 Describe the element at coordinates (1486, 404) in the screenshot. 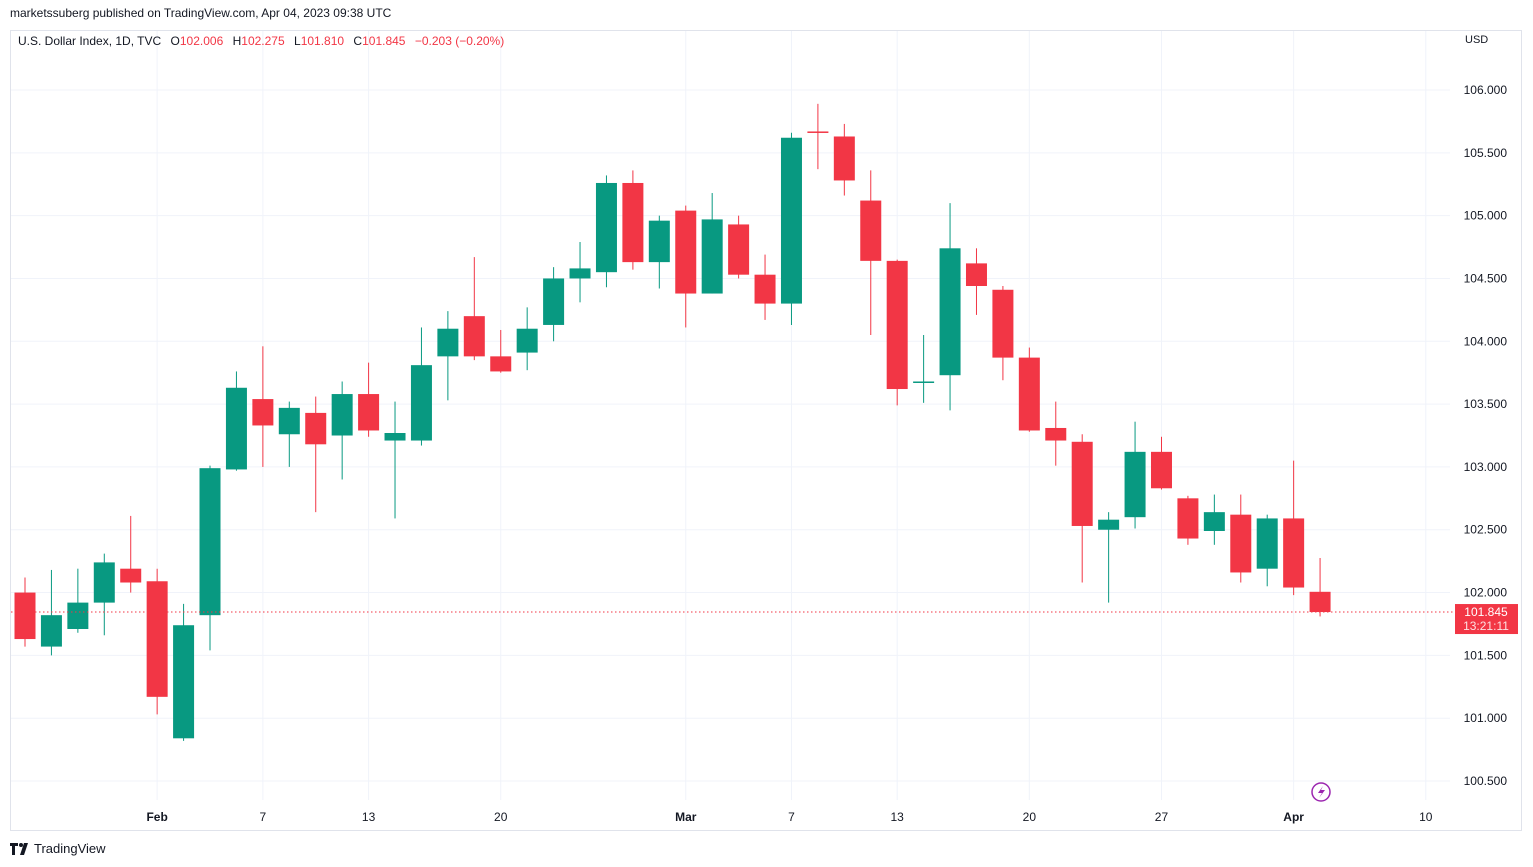

I see `y-tick-label: 103.500` at that location.